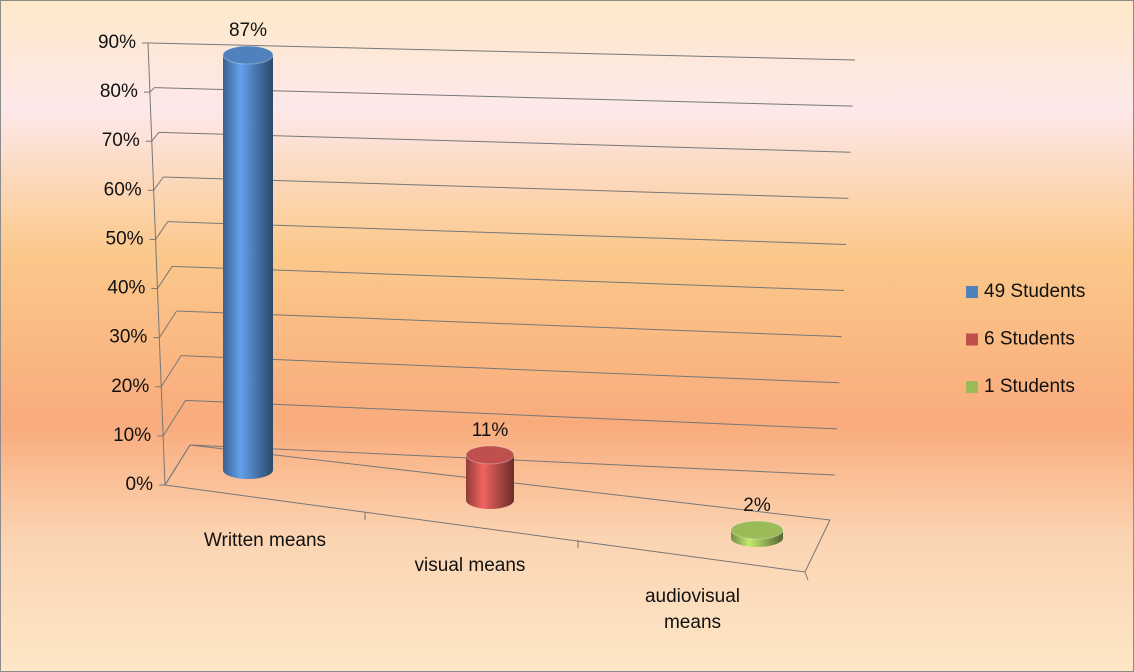 The image size is (1134, 672). I want to click on y-tick-label: 90%, so click(117, 42).